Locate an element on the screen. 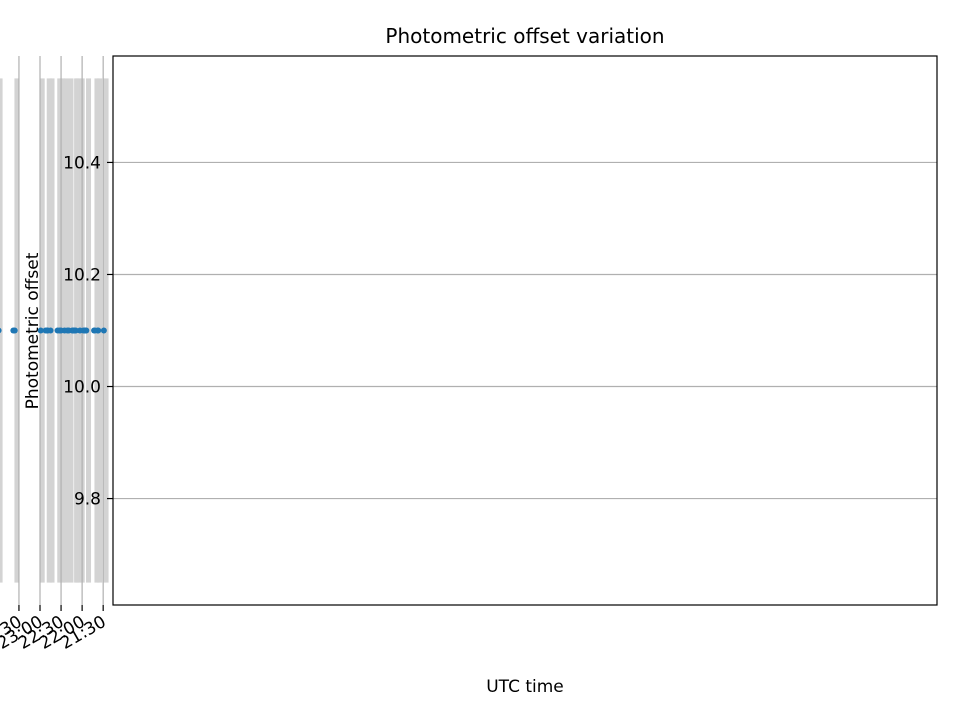 This screenshot has width=960, height=720. y-axis-label: Photometric offset is located at coordinates (33, 330).